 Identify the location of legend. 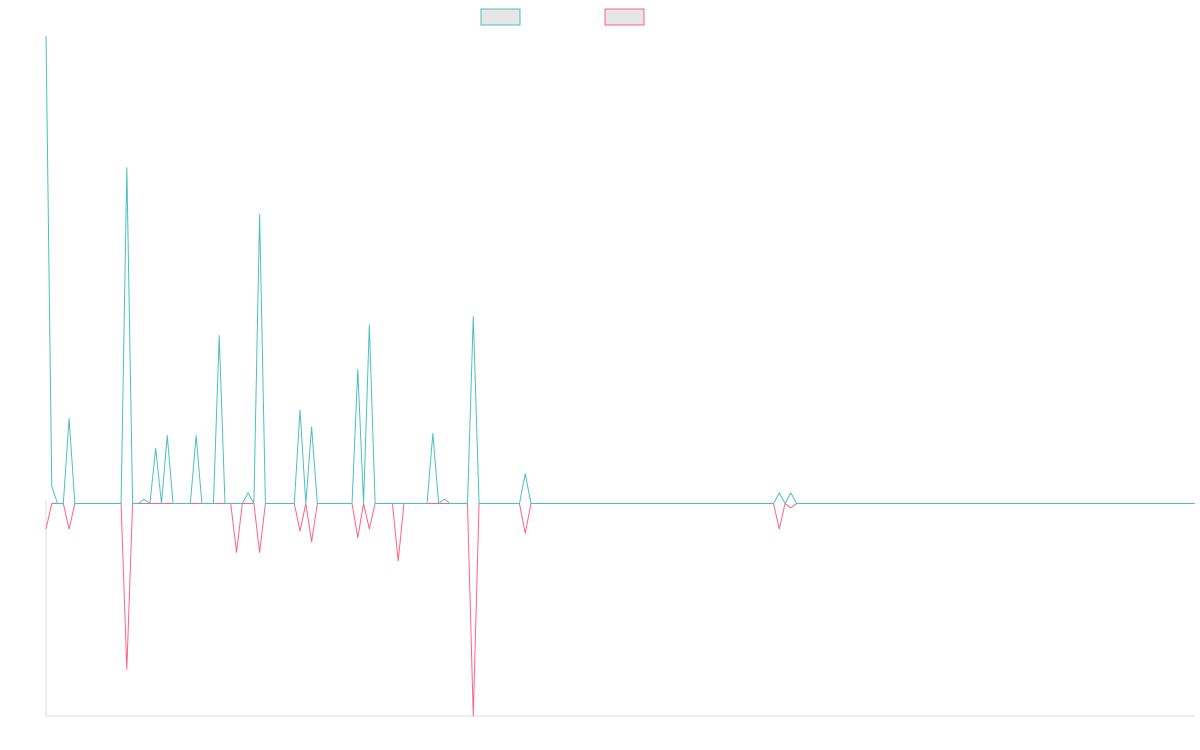
(562, 17).